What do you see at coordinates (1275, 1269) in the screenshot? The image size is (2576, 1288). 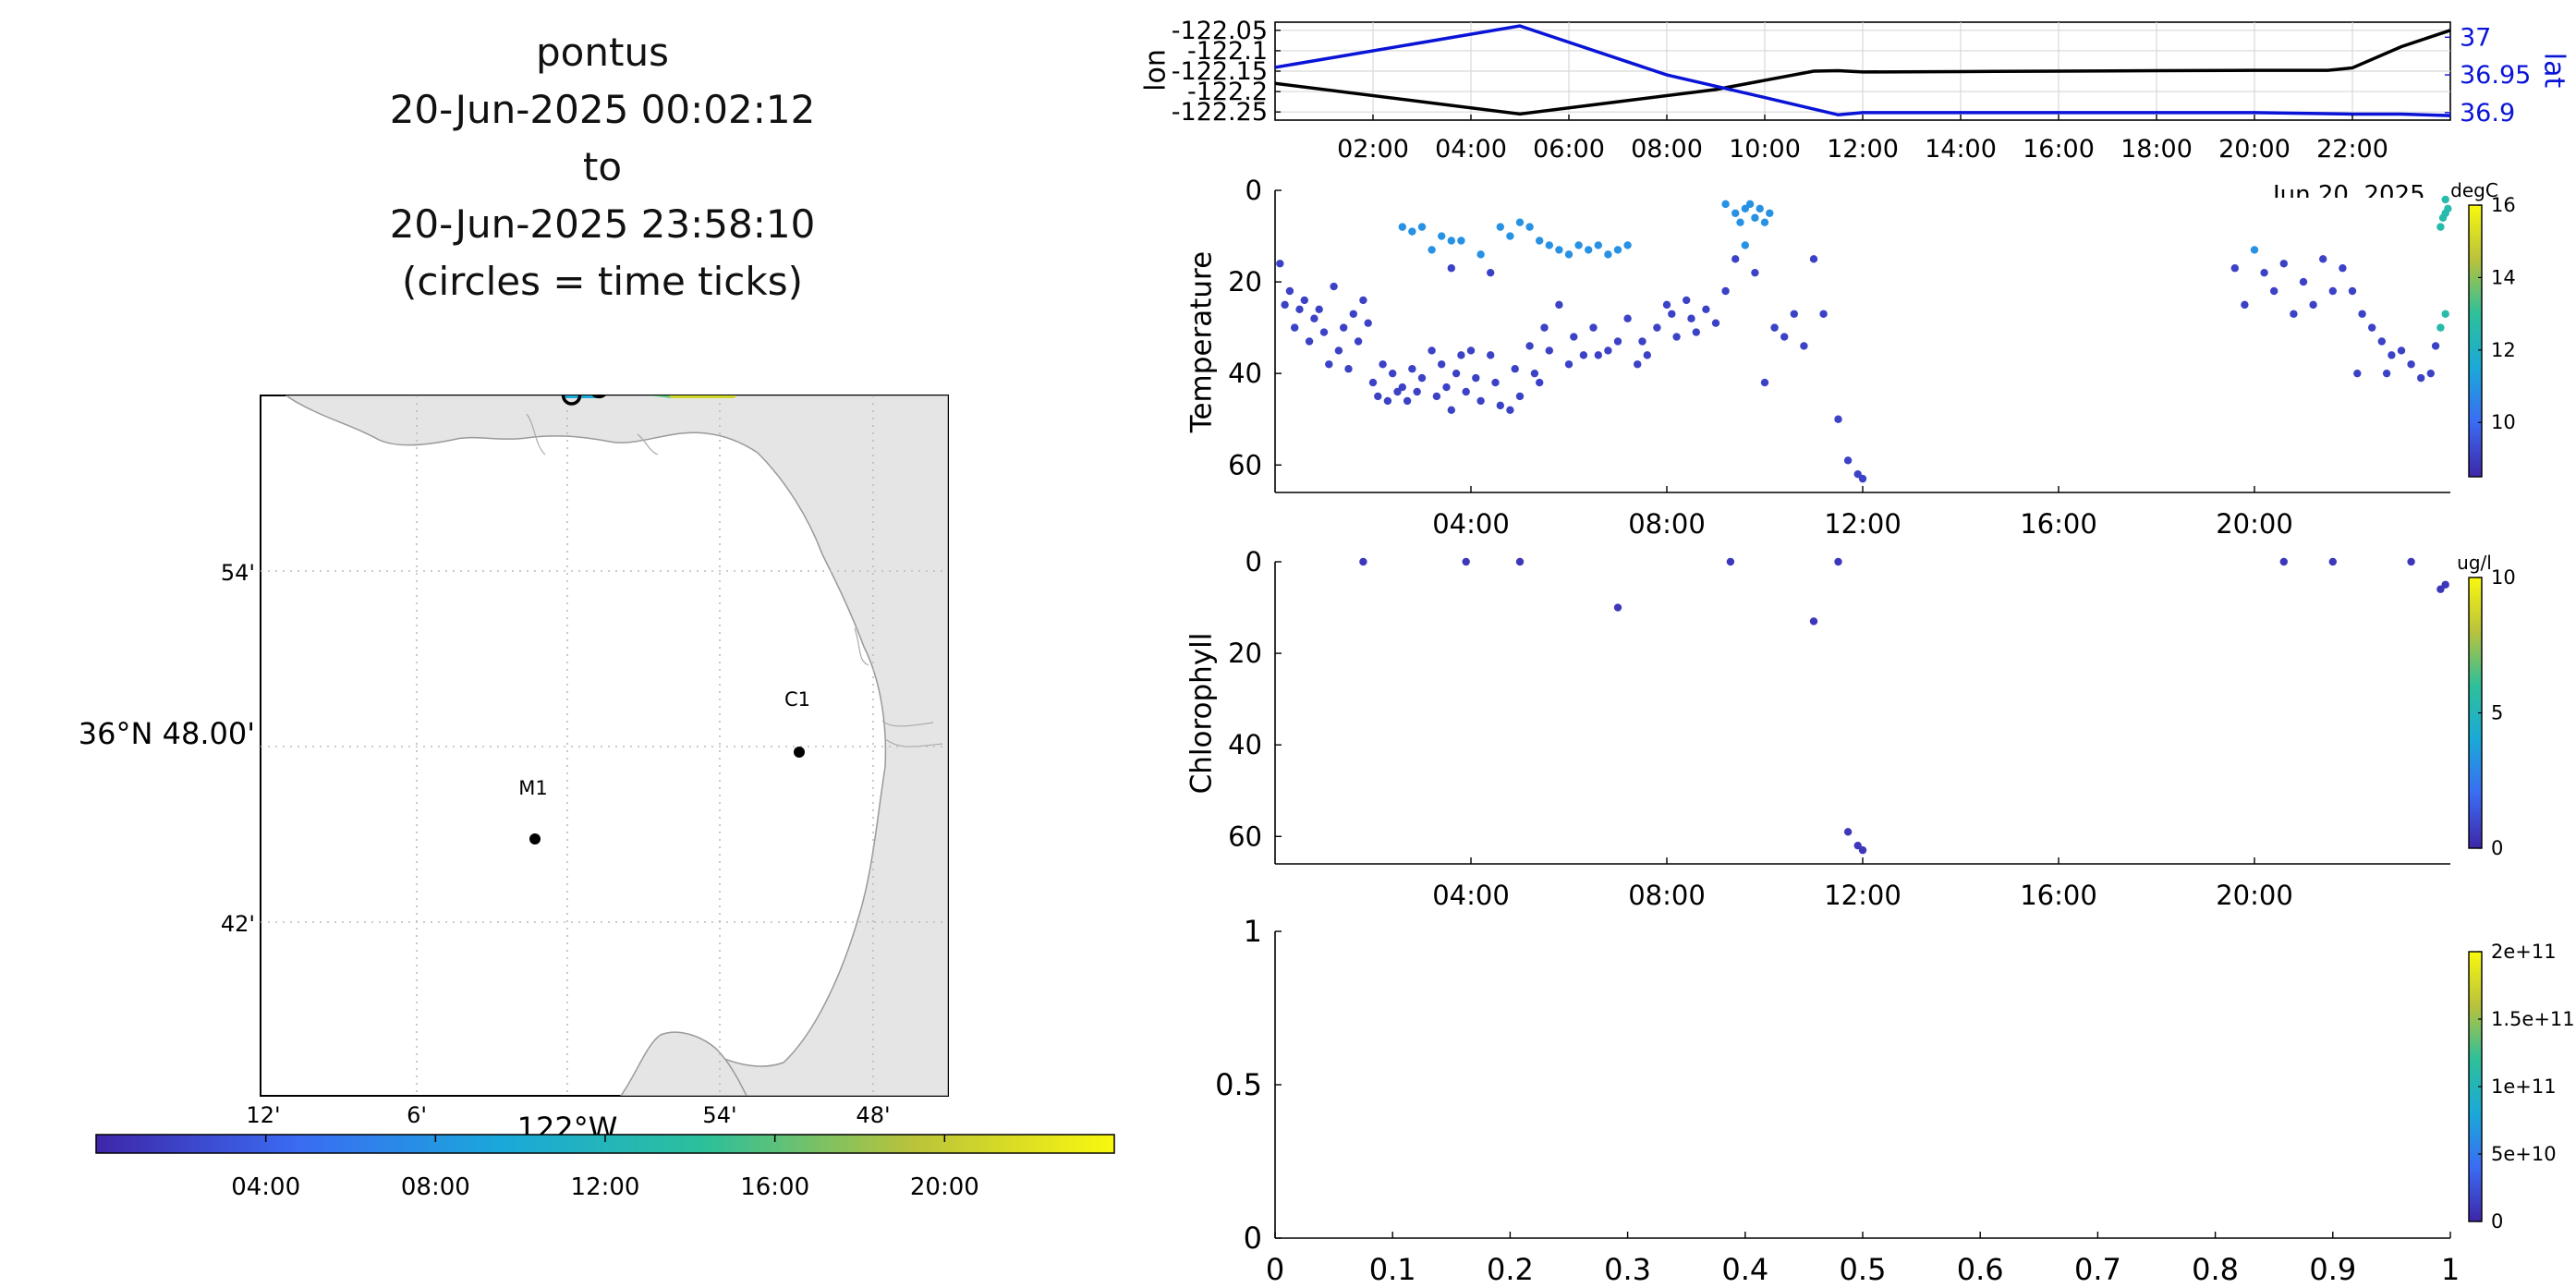 I see `x-tick-label: 0` at bounding box center [1275, 1269].